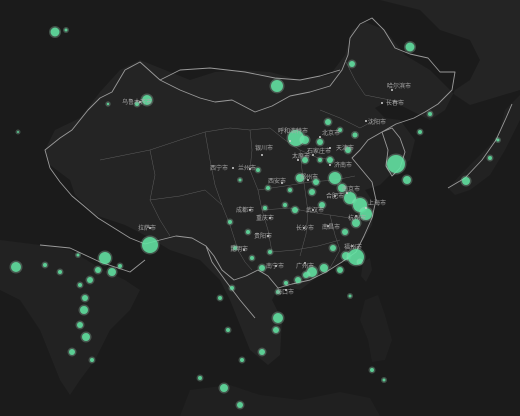 The height and width of the screenshot is (416, 520). What do you see at coordinates (331, 227) in the screenshot?
I see `city-marker-nanchang: 南昌市` at bounding box center [331, 227].